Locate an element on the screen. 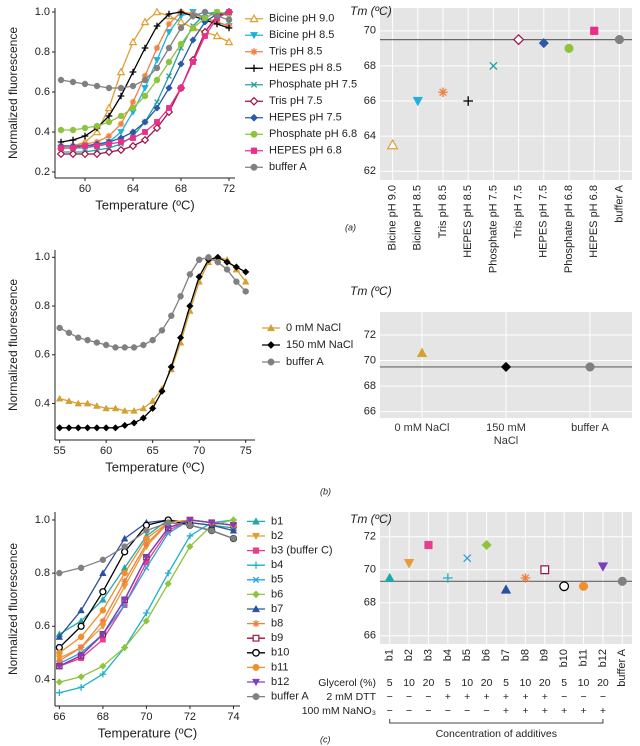 The image size is (640, 746). legend-label: Tris pH 8.5 is located at coordinates (295, 52).